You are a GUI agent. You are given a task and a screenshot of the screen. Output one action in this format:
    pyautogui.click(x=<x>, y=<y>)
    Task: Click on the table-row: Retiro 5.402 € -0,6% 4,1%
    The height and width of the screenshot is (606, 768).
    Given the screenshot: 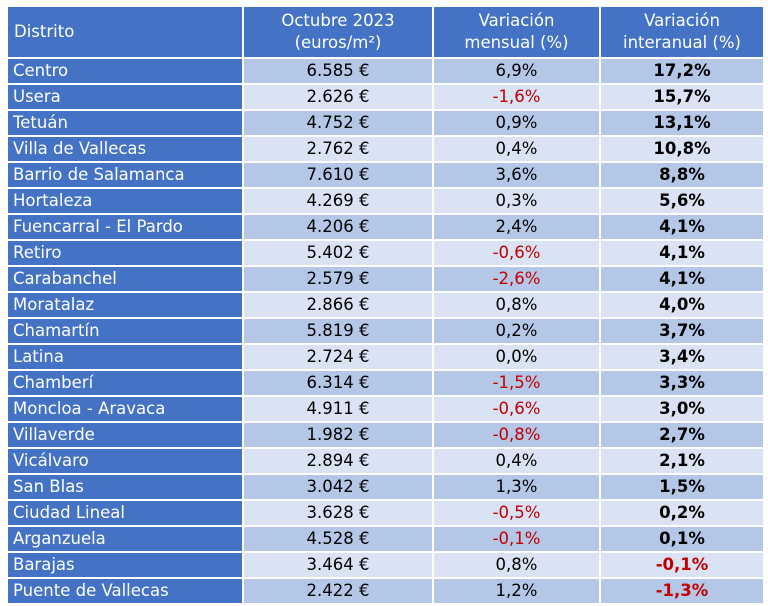 What is the action you would take?
    pyautogui.click(x=385, y=253)
    